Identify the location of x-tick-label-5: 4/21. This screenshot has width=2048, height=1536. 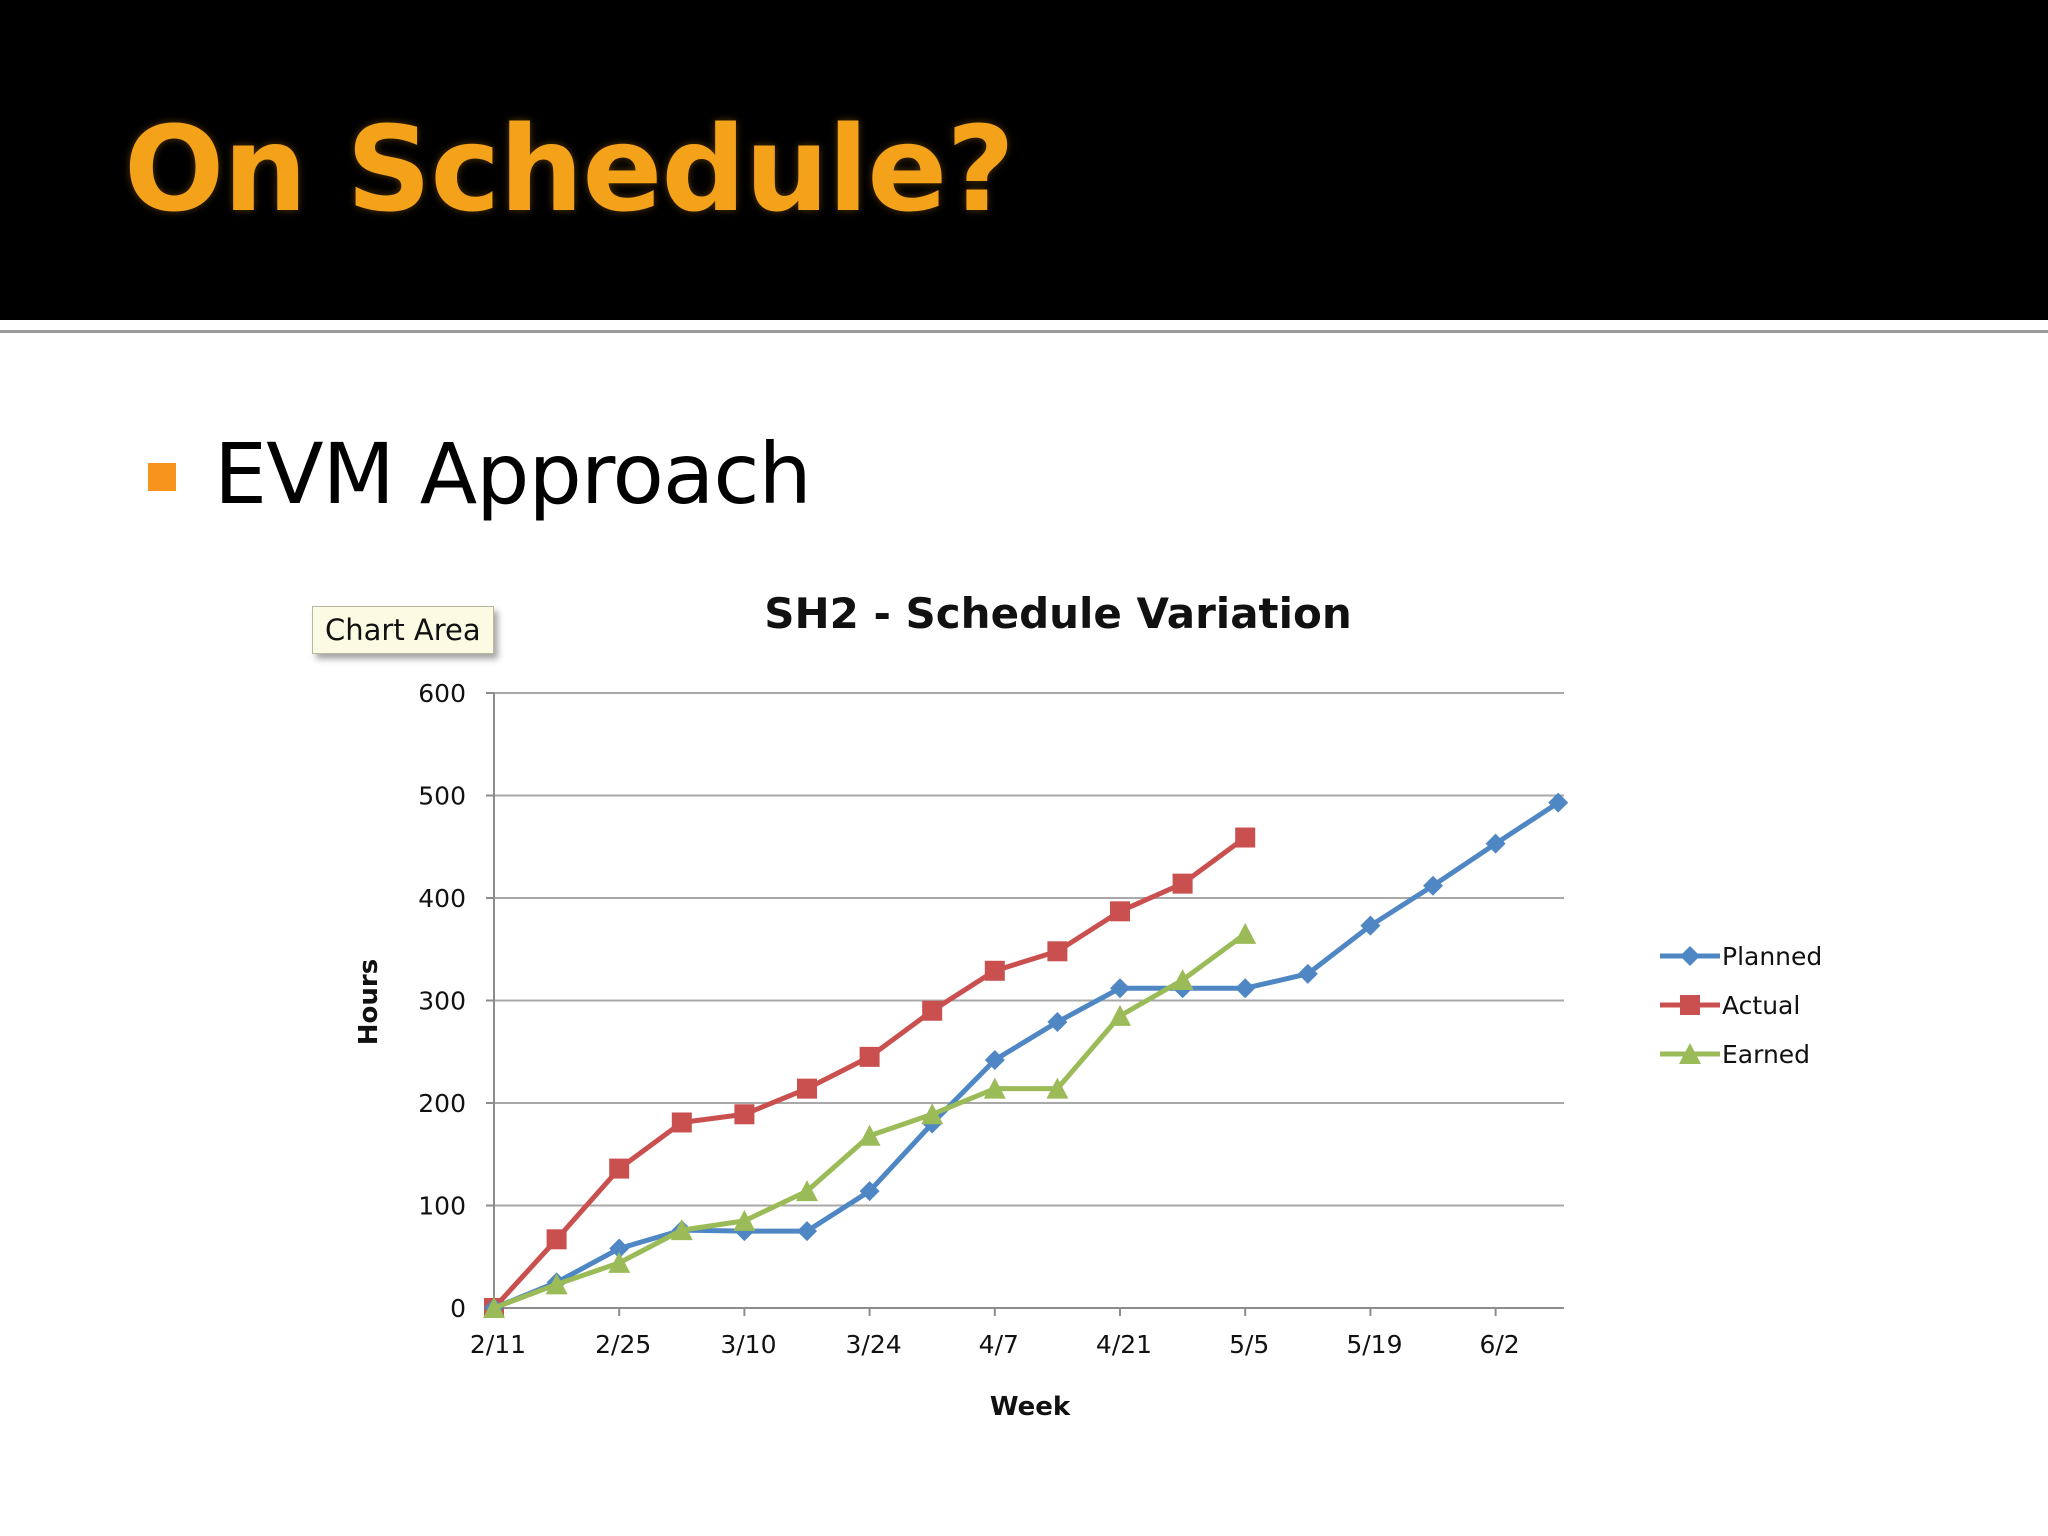
(1124, 1344).